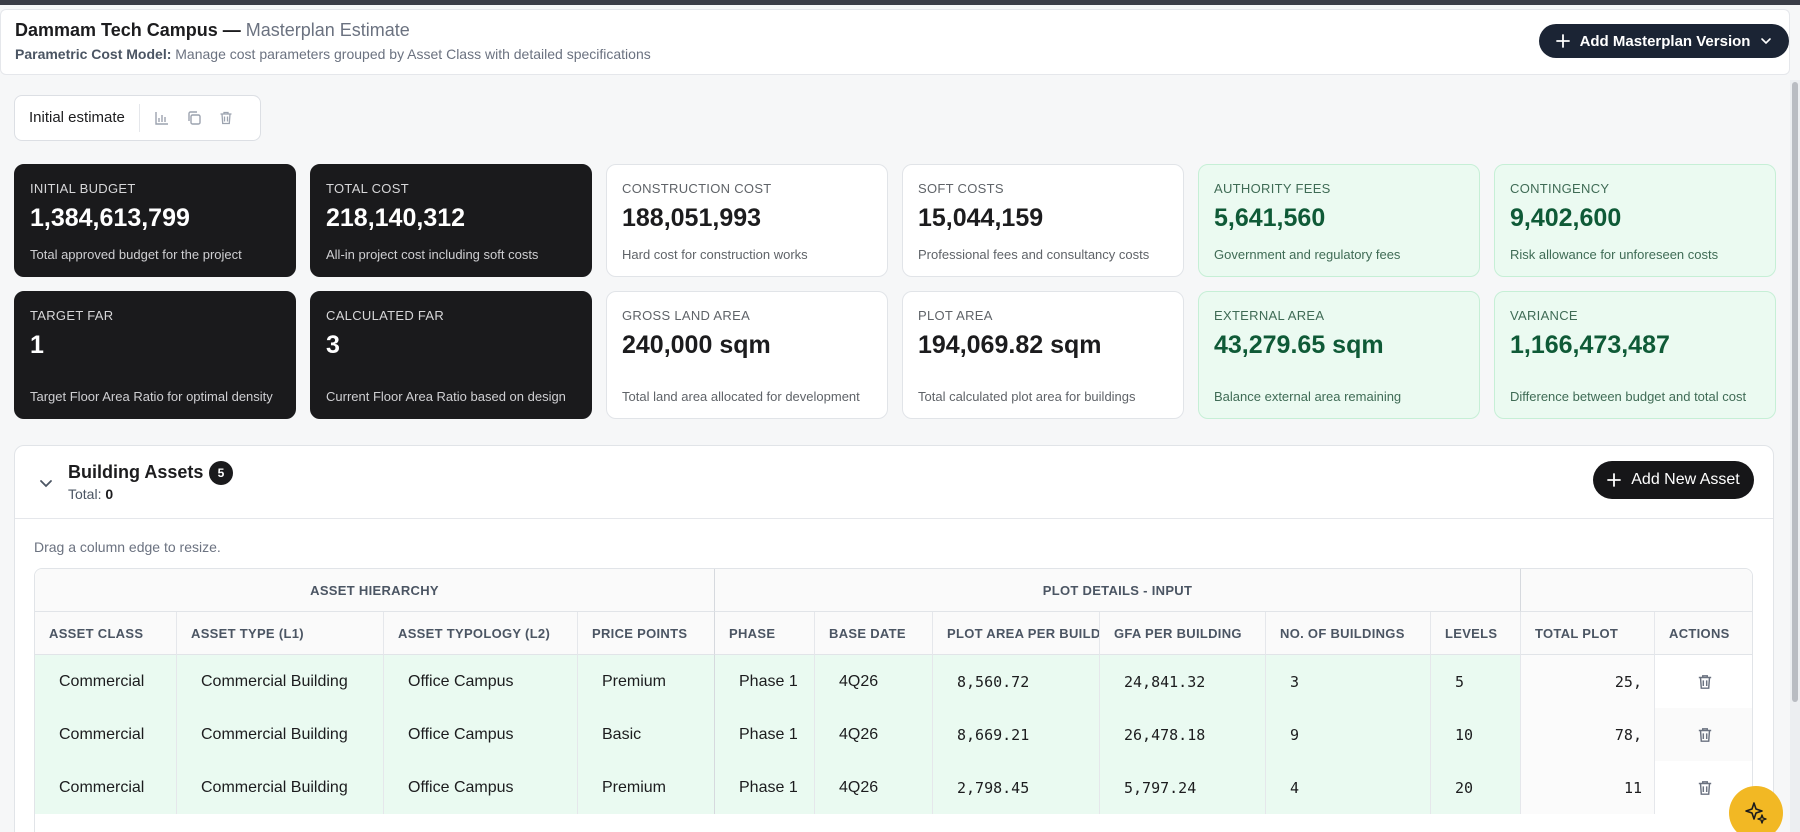 The height and width of the screenshot is (832, 1800). I want to click on column-header-actions: ACTIONS, so click(1703, 633).